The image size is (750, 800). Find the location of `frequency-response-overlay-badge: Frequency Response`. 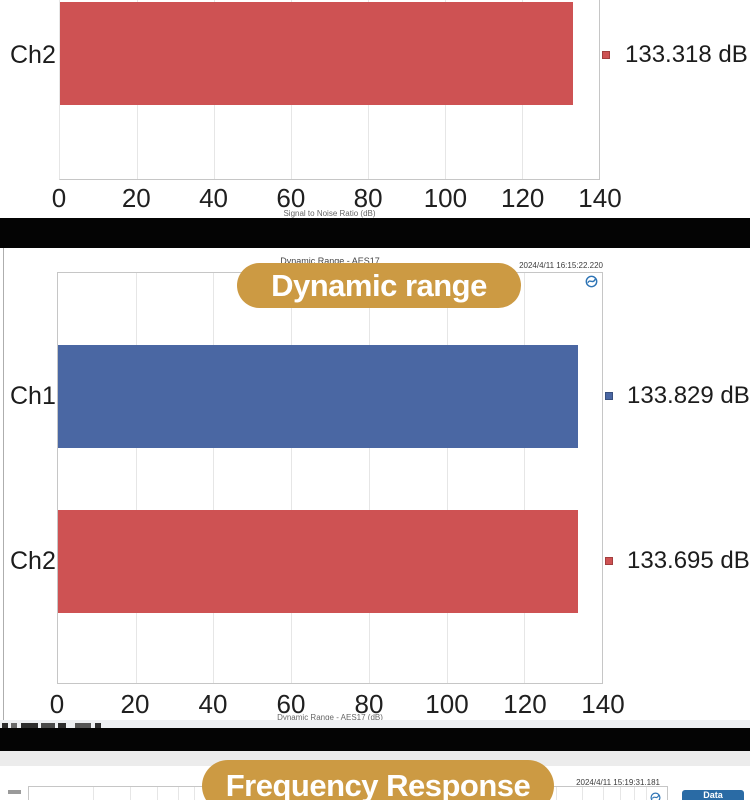

frequency-response-overlay-badge: Frequency Response is located at coordinates (378, 780).